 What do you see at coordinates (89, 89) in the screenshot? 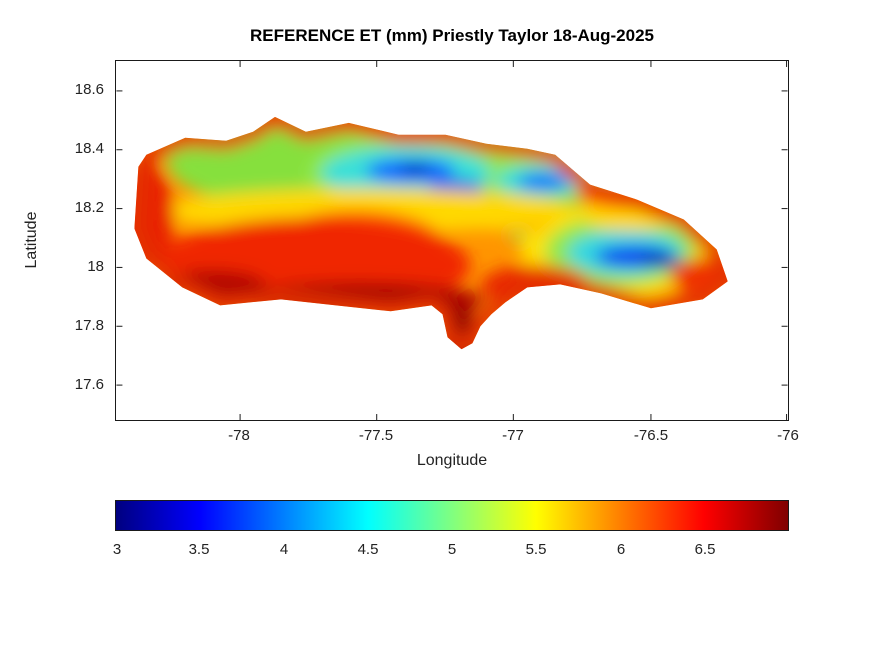
I see `y-tick-label: 18.6` at bounding box center [89, 89].